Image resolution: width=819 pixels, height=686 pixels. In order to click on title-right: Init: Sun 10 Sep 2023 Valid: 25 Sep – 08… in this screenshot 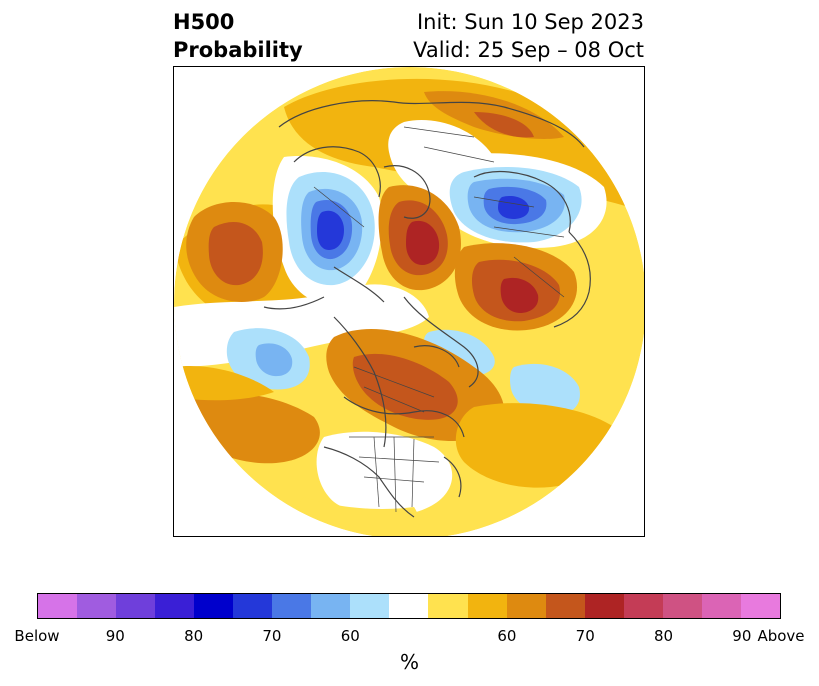, I will do `click(528, 36)`.